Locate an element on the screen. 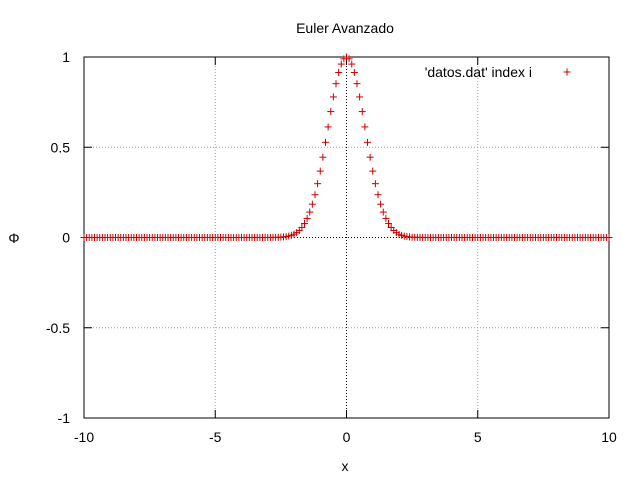 This screenshot has width=640, height=480. x-tick-label: 0 is located at coordinates (347, 437).